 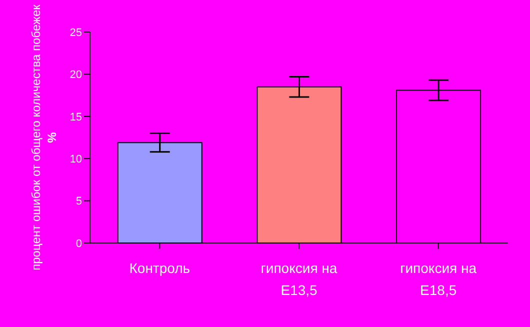 What do you see at coordinates (76, 117) in the screenshot?
I see `y-tick-label: 15` at bounding box center [76, 117].